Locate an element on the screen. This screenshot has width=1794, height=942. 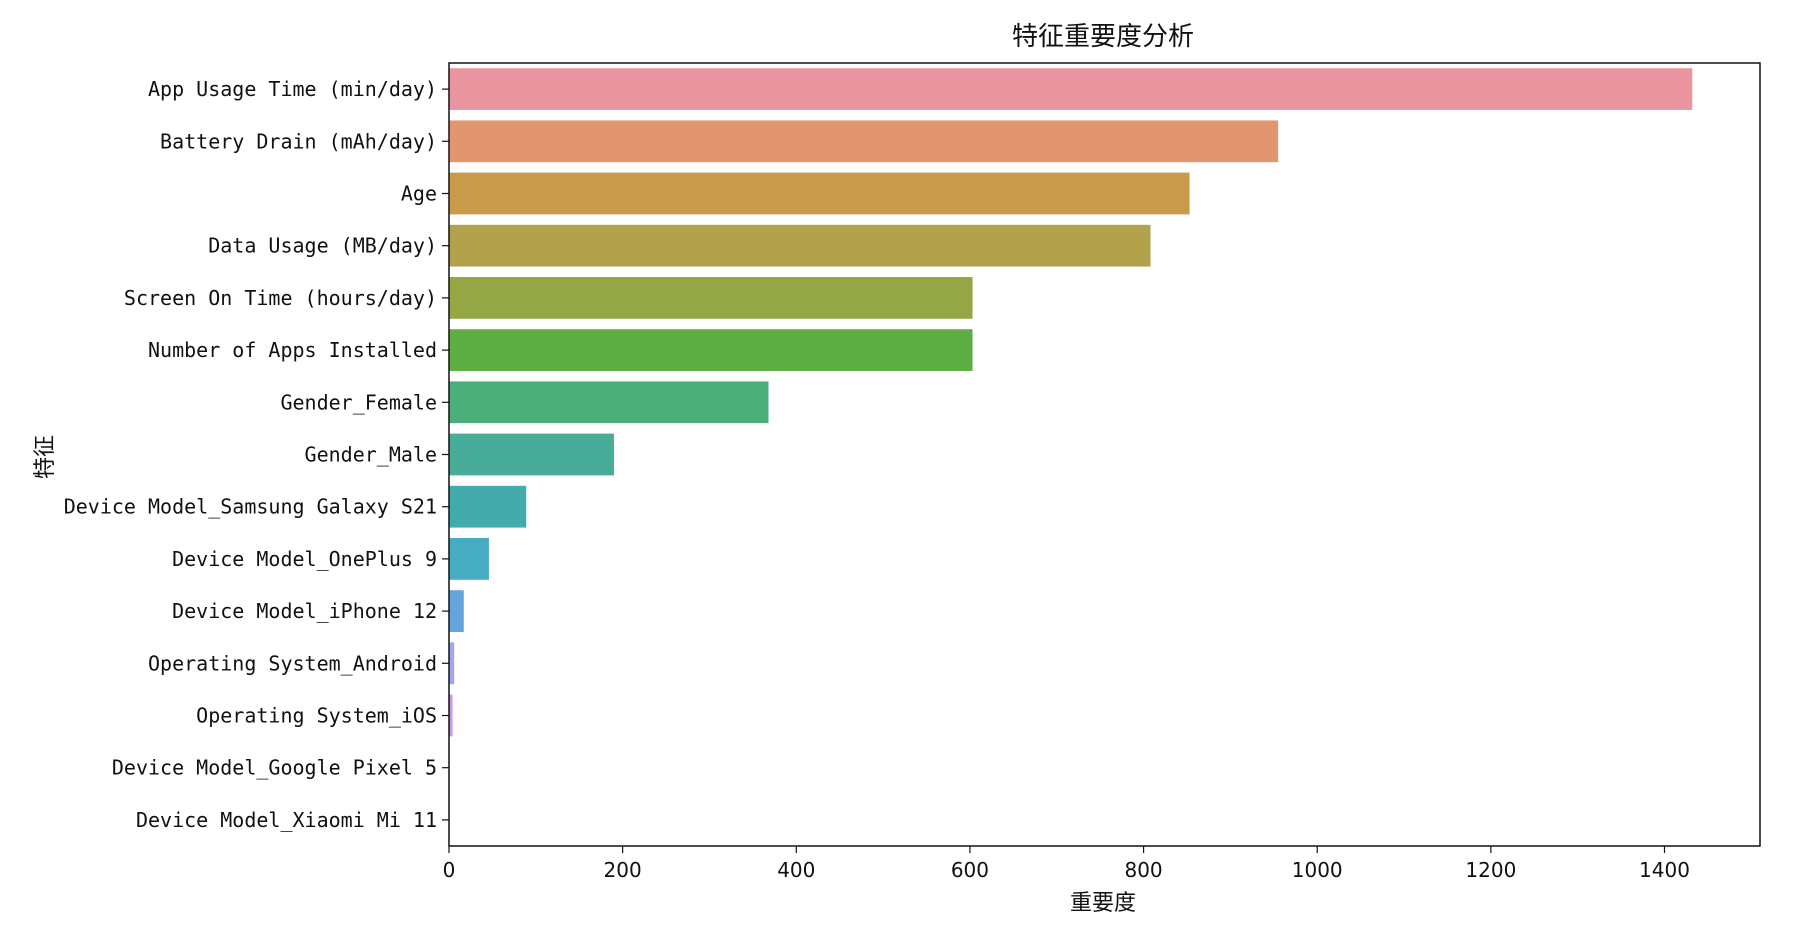
x-tick-label-2: 400 is located at coordinates (796, 870).